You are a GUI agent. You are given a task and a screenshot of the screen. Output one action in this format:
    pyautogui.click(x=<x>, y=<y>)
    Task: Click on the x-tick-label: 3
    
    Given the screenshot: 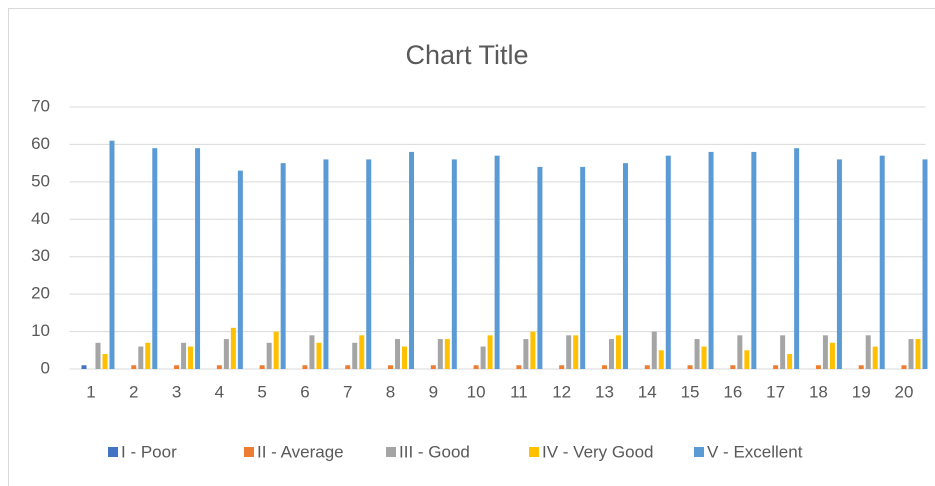 What is the action you would take?
    pyautogui.click(x=176, y=391)
    